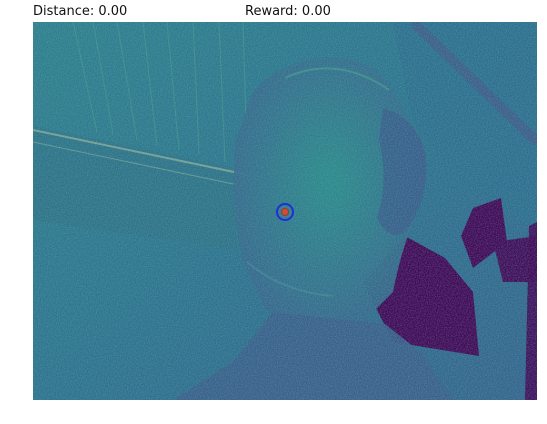 This screenshot has height=424, width=547. I want to click on reward-label: Reward: 0.00, so click(288, 11).